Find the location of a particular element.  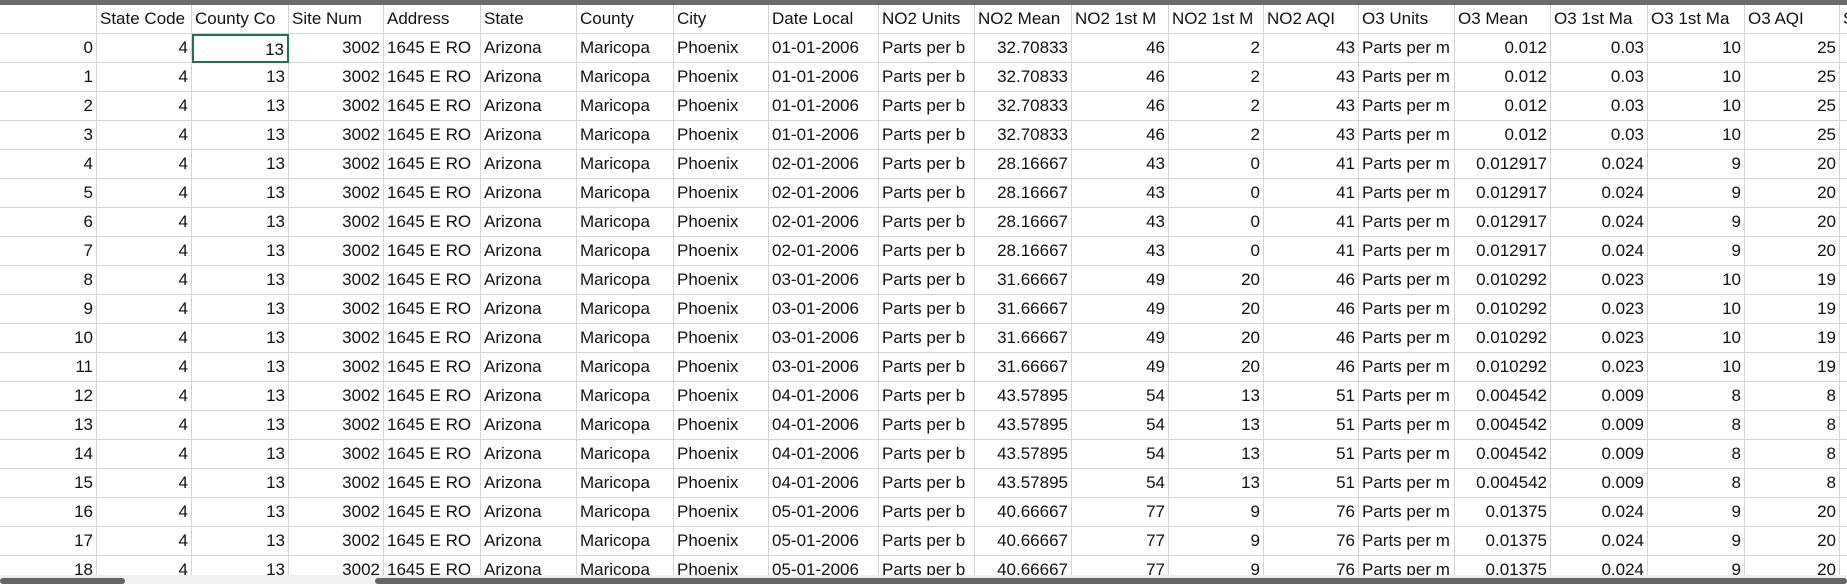

cell: 03-01-2006 is located at coordinates (824, 309).